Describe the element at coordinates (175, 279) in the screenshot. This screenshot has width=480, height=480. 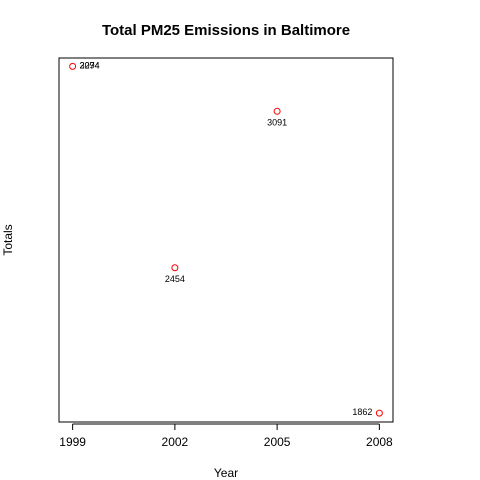
I see `data-label: 2454` at that location.